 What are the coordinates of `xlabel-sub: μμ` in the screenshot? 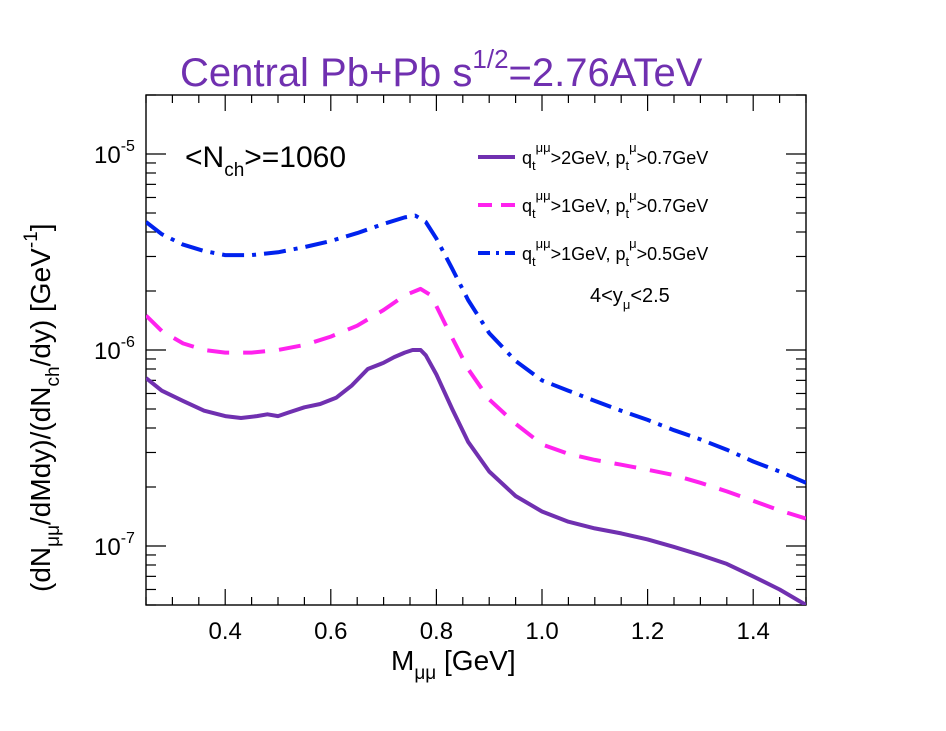 It's located at (425, 673).